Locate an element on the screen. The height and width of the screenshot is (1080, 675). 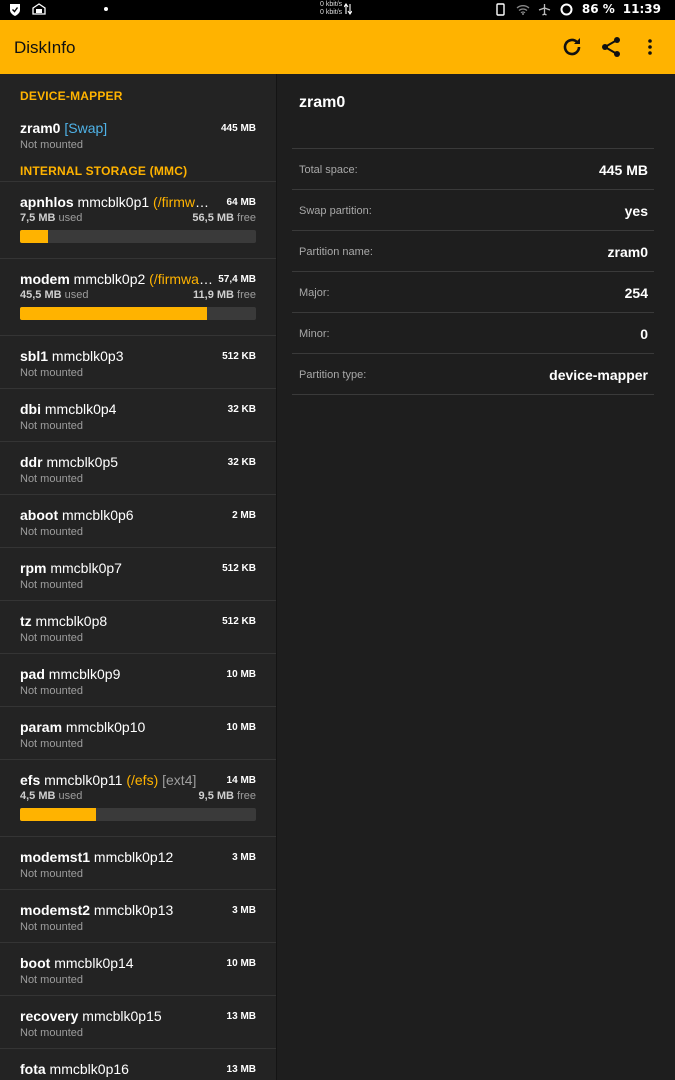
list-item-tz: tz mmcblk0p8 512 KB Not mounted is located at coordinates (138, 627).